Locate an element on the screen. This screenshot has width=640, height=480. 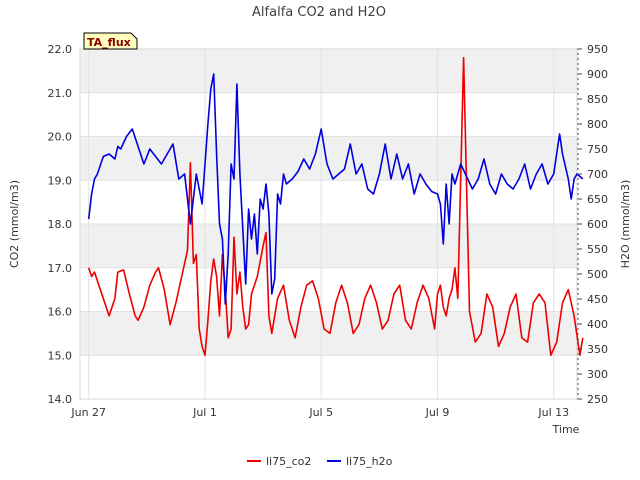
y-right-tick-label: 850 is located at coordinates (597, 99).